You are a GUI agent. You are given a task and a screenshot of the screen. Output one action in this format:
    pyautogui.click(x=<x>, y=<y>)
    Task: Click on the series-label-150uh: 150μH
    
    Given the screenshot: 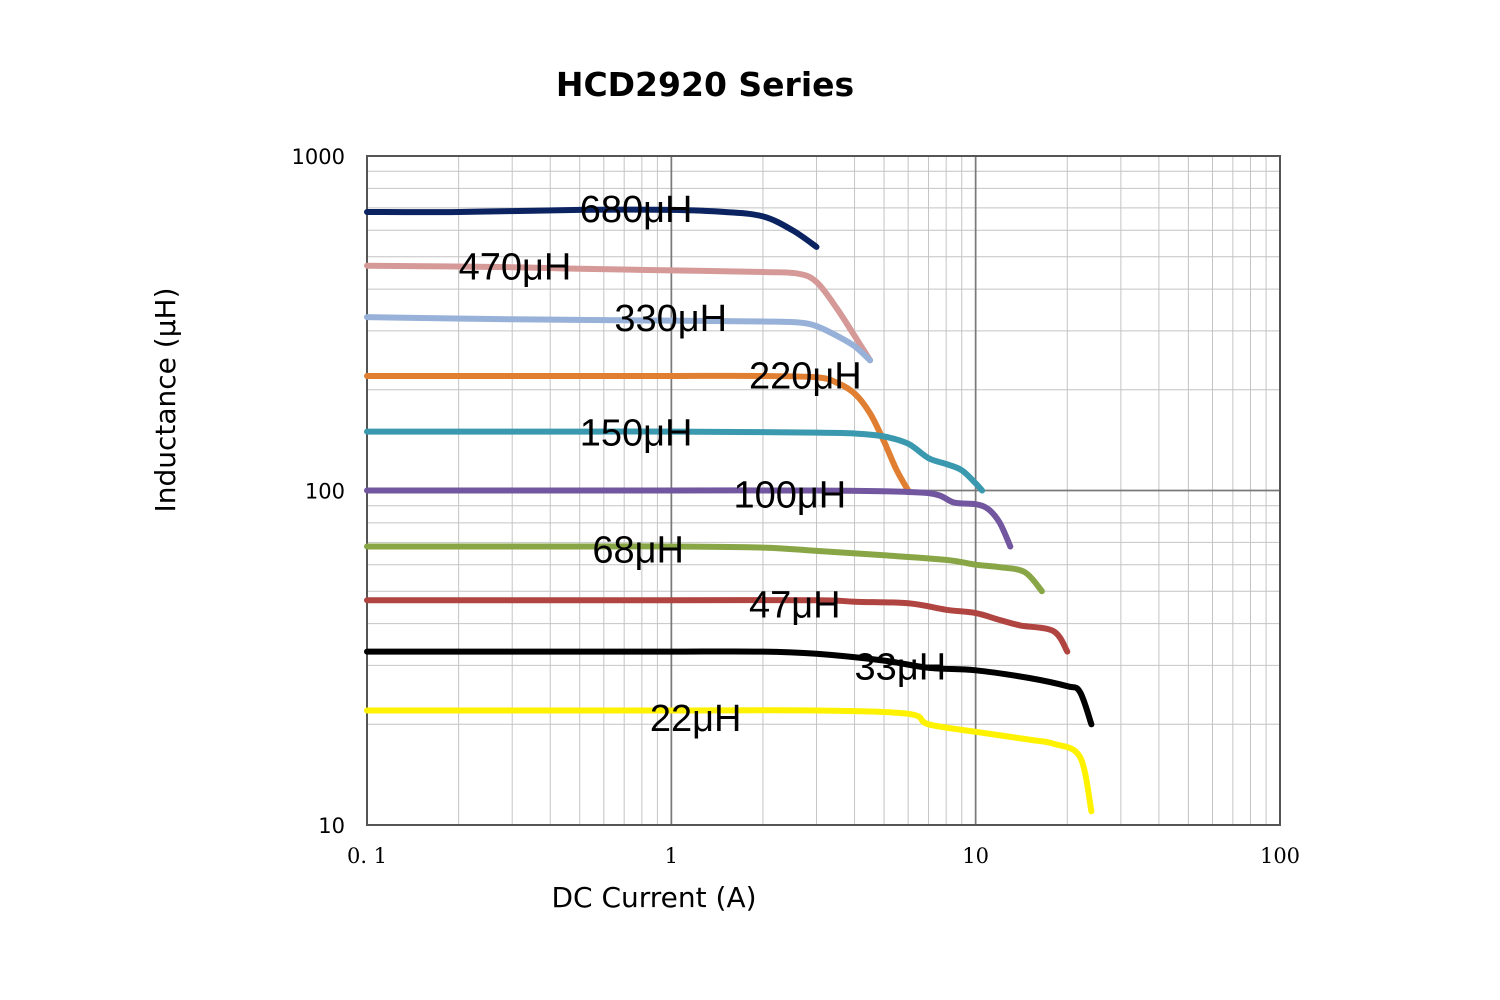 What is the action you would take?
    pyautogui.click(x=636, y=434)
    